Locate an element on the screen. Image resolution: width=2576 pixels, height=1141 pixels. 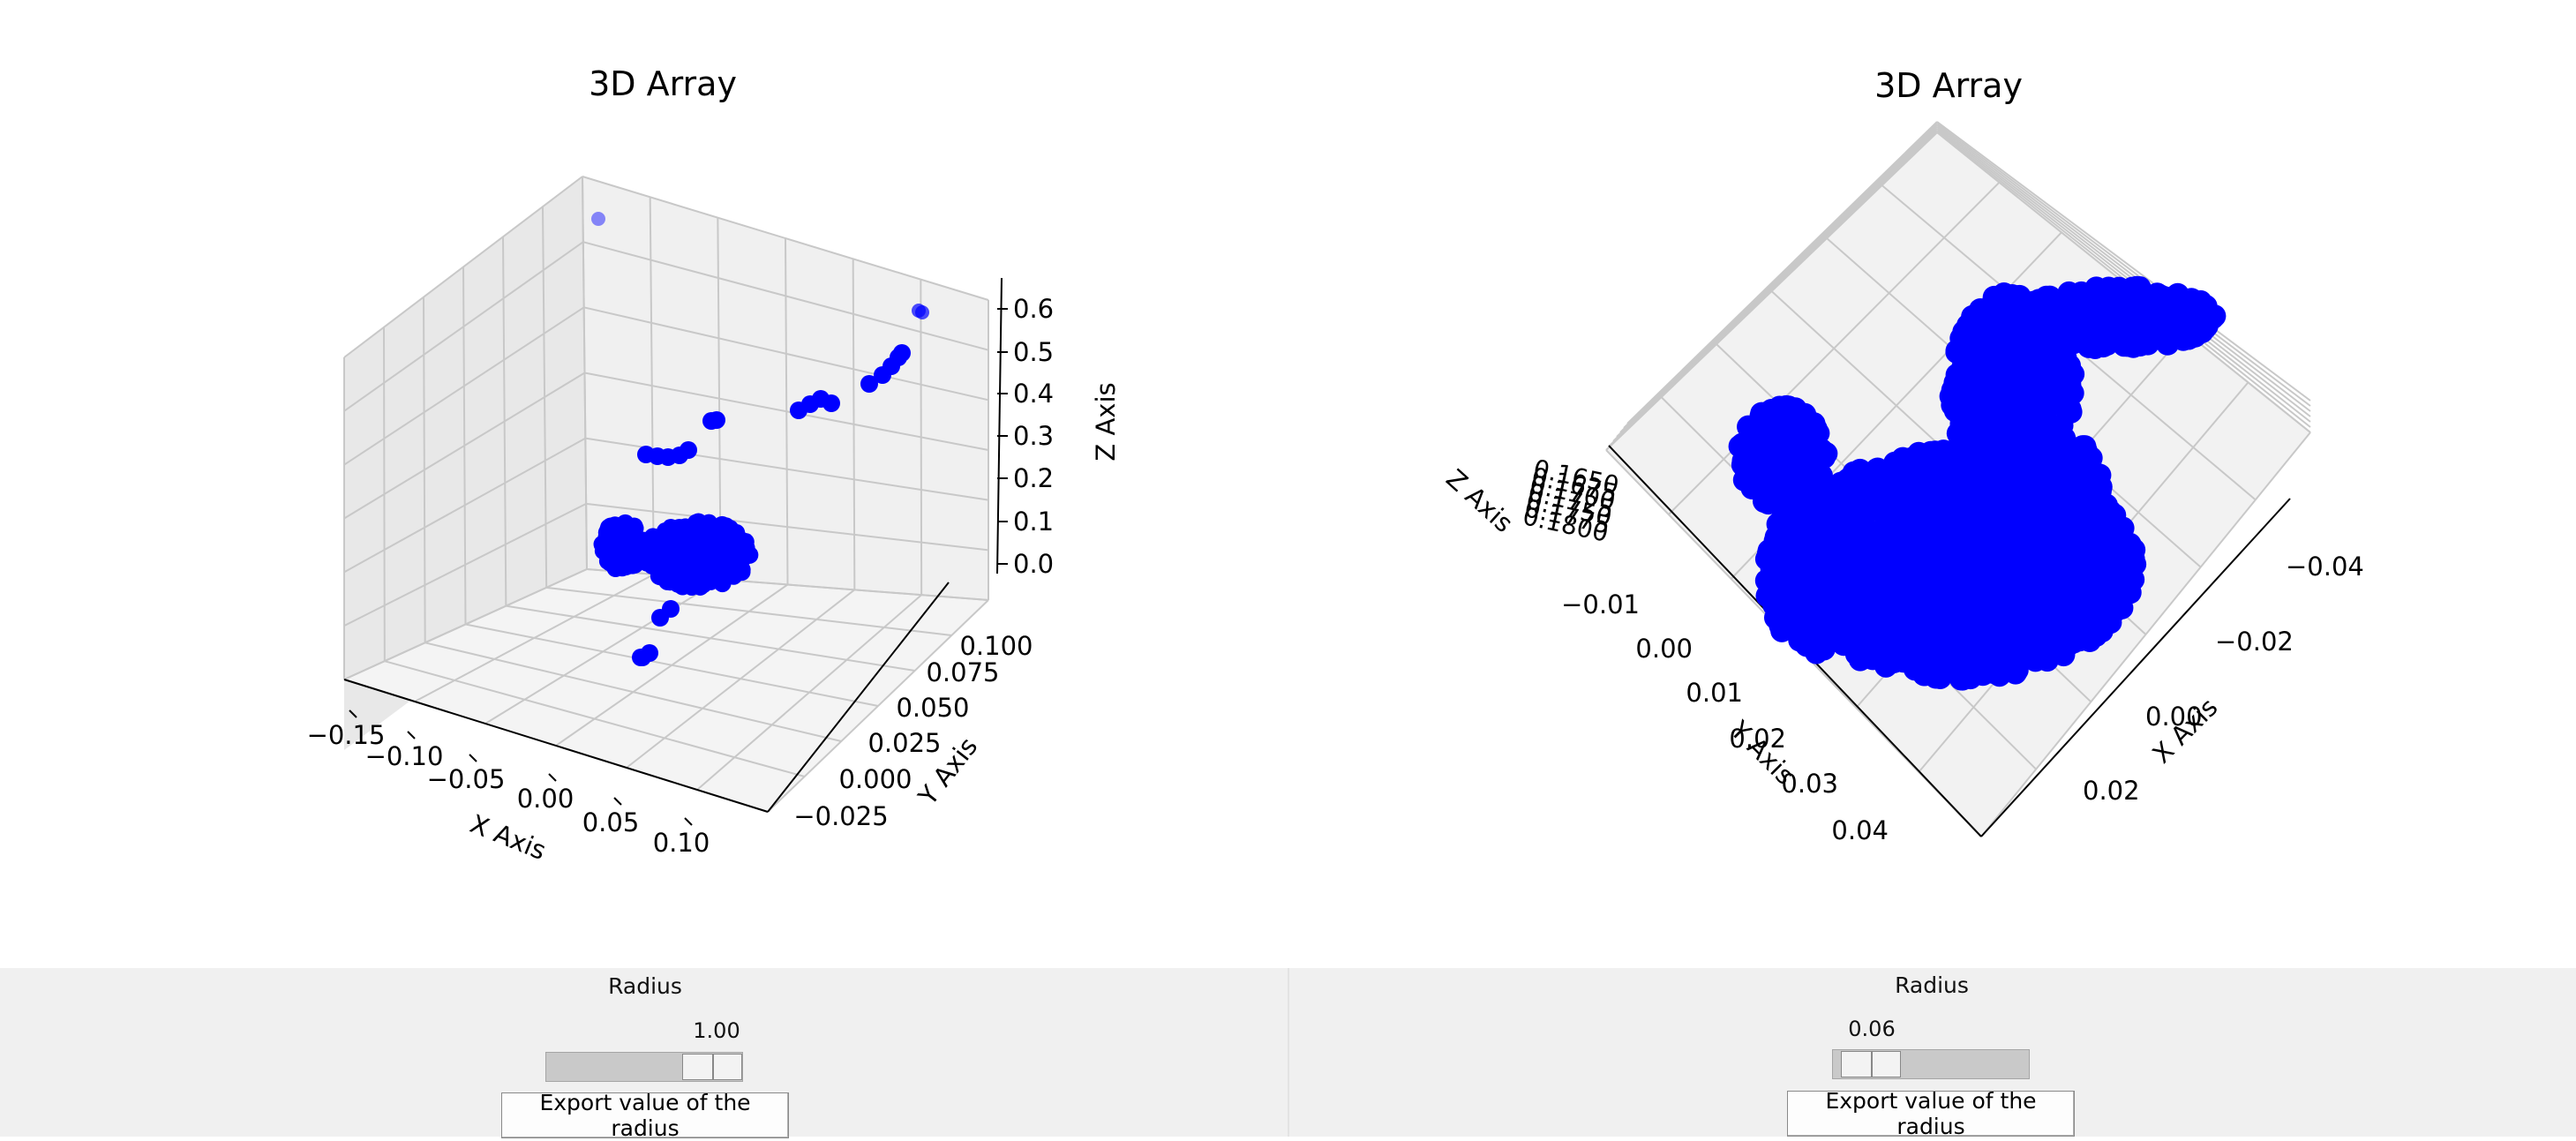
left-z-tick-label: 0.0 is located at coordinates (1033, 564).